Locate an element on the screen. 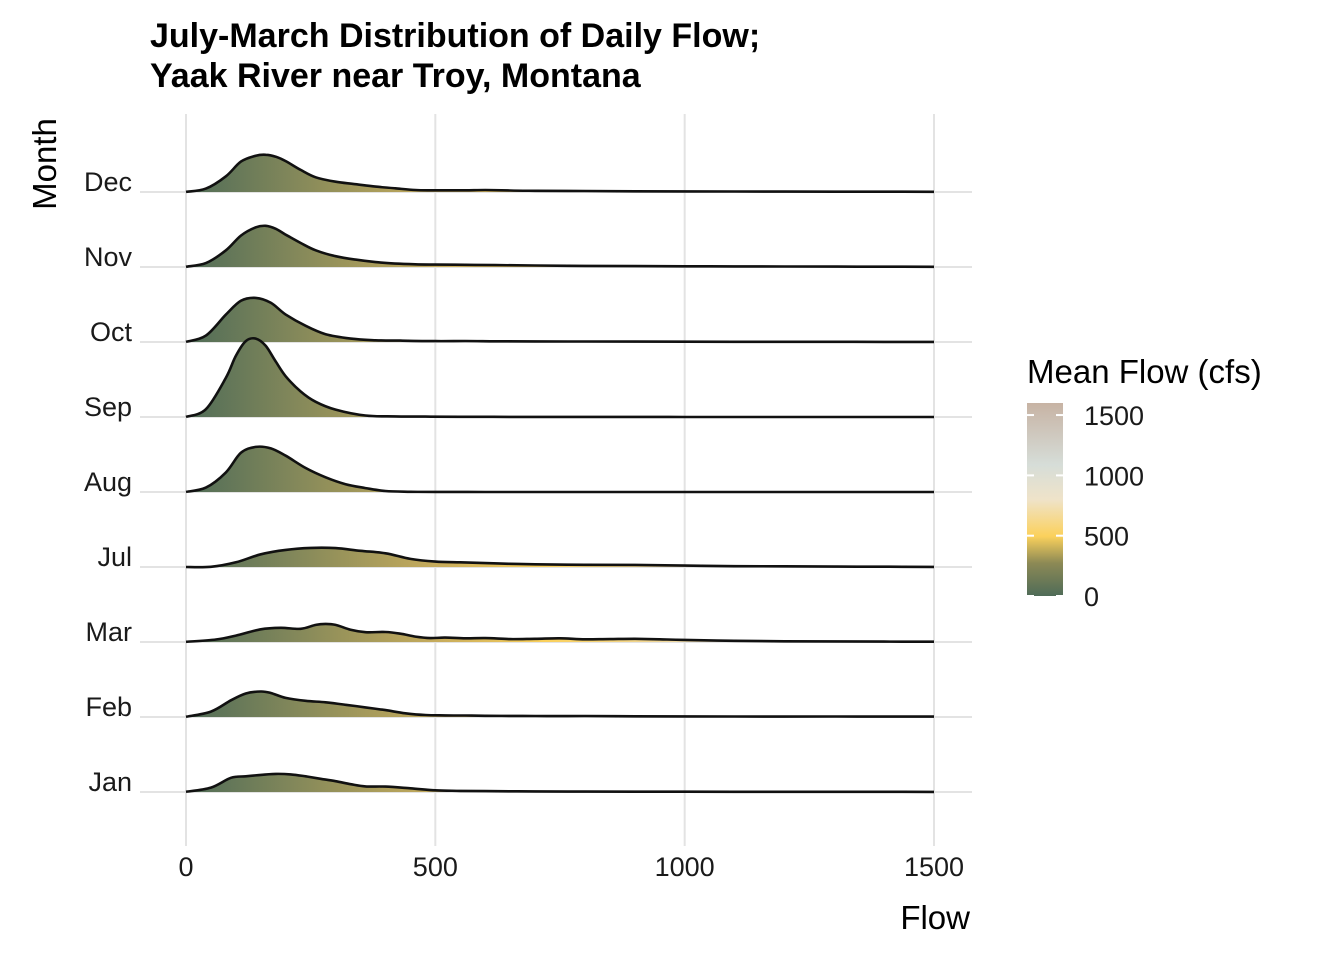 The width and height of the screenshot is (1344, 960). ridge-jul is located at coordinates (560, 557).